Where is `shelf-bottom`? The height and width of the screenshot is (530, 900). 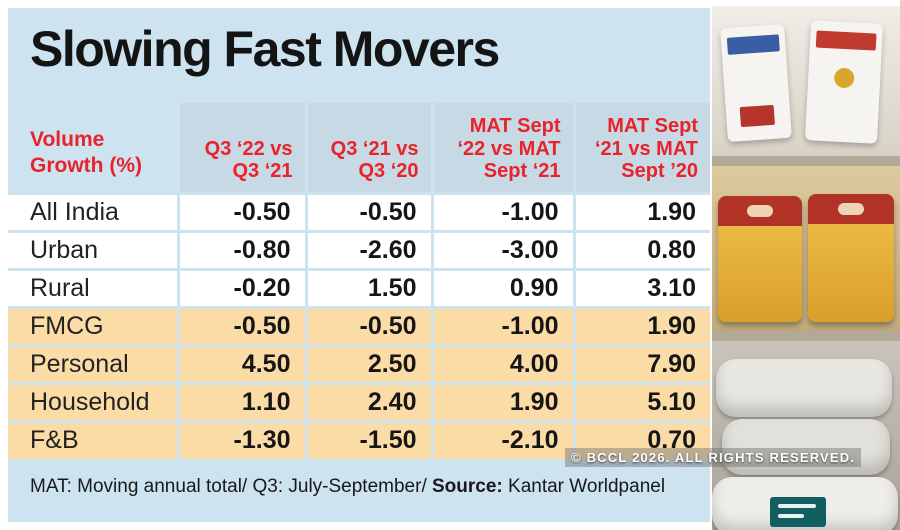 shelf-bottom is located at coordinates (806, 435).